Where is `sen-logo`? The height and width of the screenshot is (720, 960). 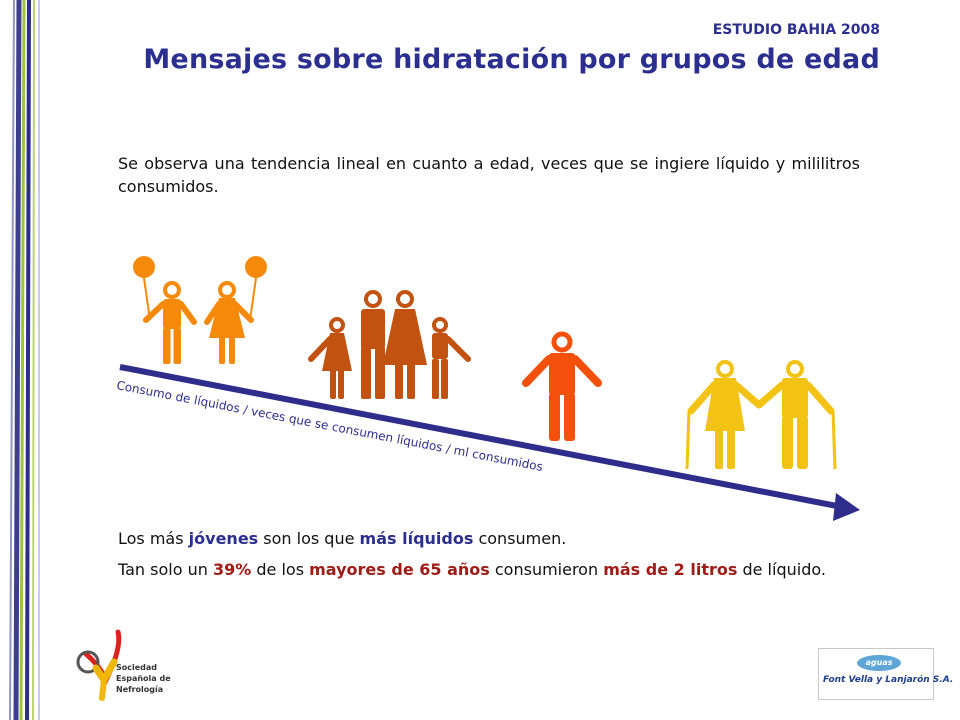
sen-logo is located at coordinates (99, 665).